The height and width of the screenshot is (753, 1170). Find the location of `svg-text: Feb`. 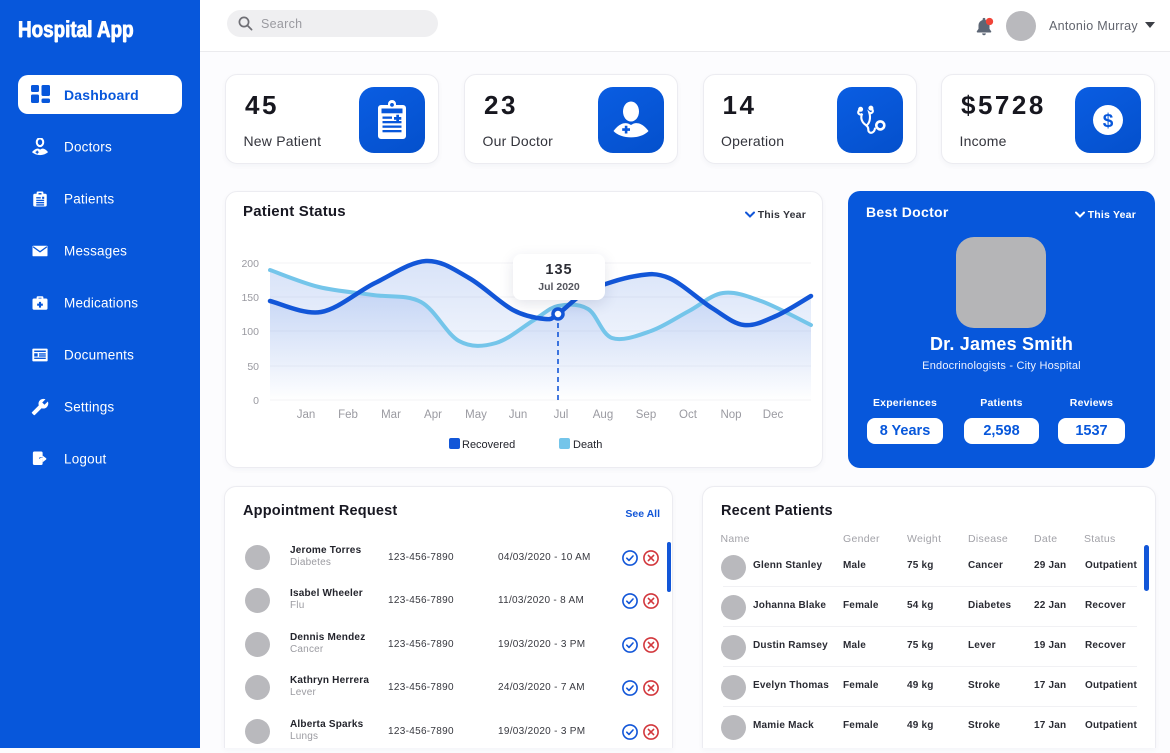

svg-text: Feb is located at coordinates (348, 415).